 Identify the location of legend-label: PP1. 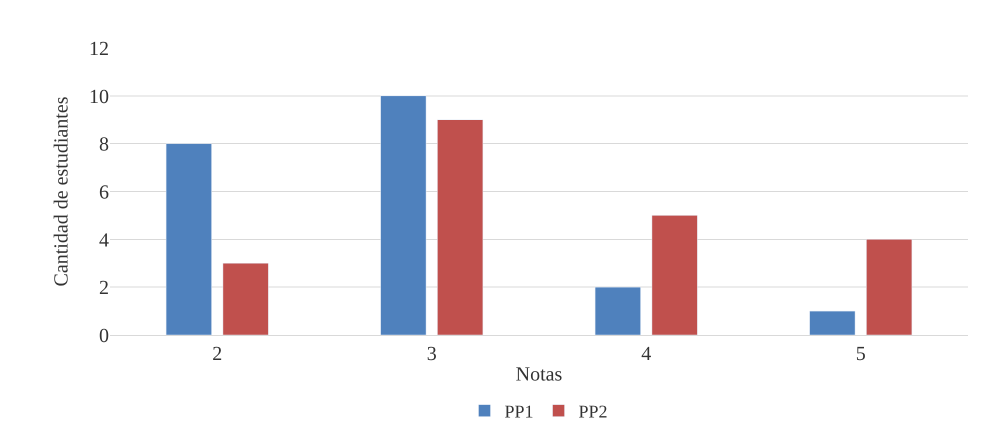
(519, 412).